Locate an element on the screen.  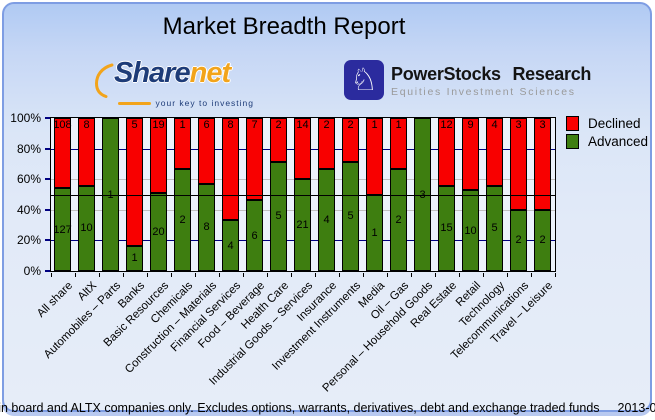
y-axis: 100% 80% 60% 40% 20% 0% is located at coordinates (27, 194).